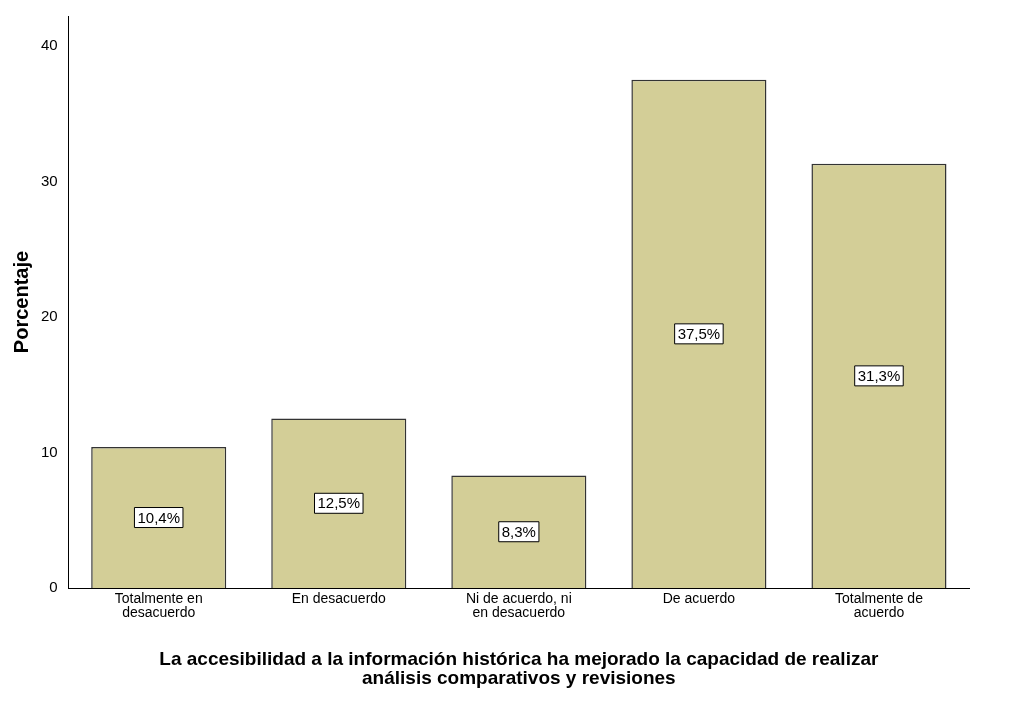  What do you see at coordinates (49, 316) in the screenshot?
I see `y-tick-label: 20` at bounding box center [49, 316].